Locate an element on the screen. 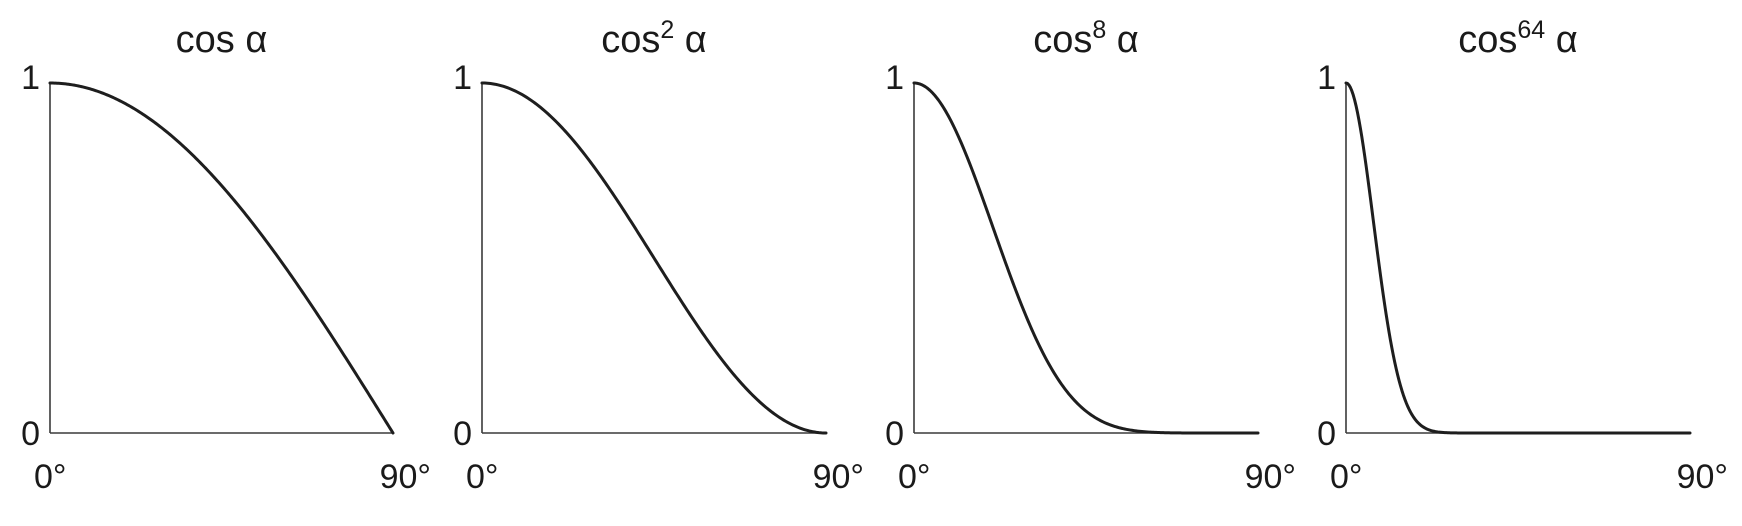 Image resolution: width=1742 pixels, height=526 pixels. panel-title: cos α is located at coordinates (222, 40).